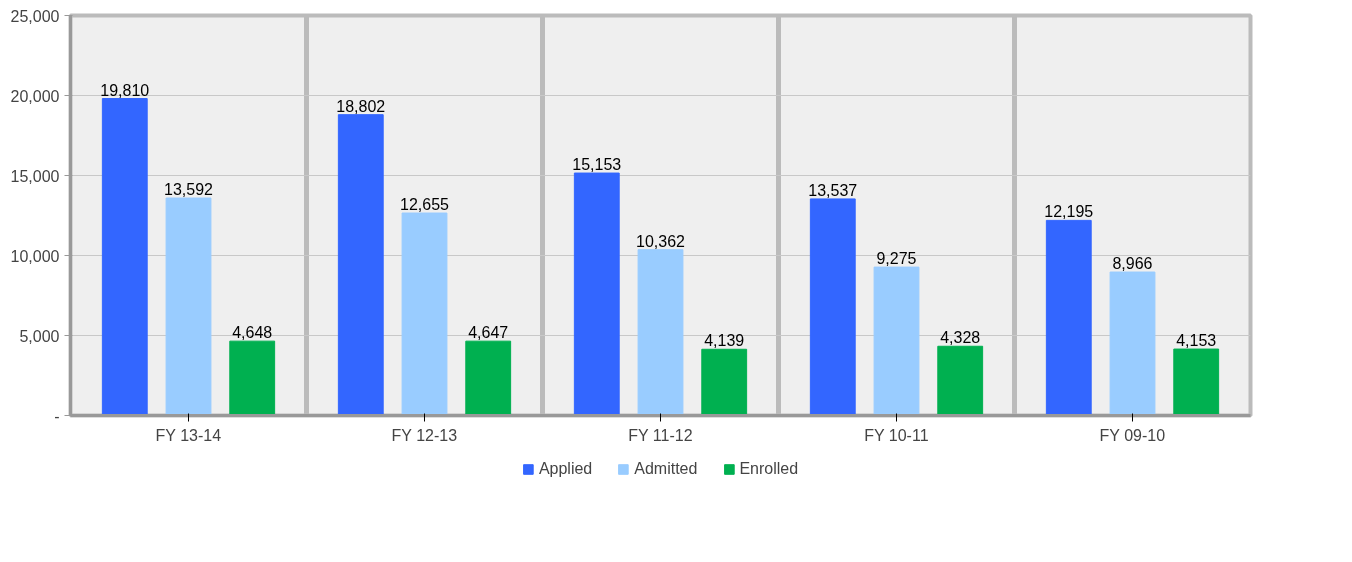  What do you see at coordinates (896, 259) in the screenshot?
I see `data-label: 9,275` at bounding box center [896, 259].